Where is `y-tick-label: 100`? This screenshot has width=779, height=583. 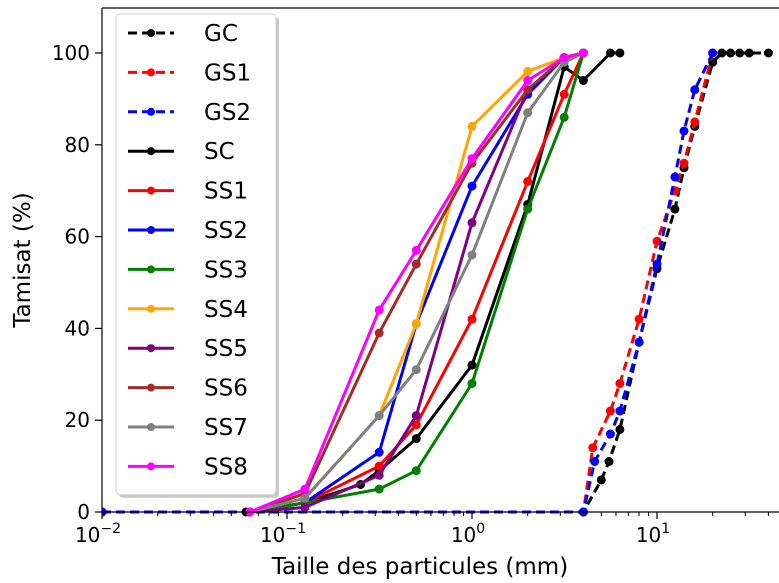 y-tick-label: 100 is located at coordinates (71, 53).